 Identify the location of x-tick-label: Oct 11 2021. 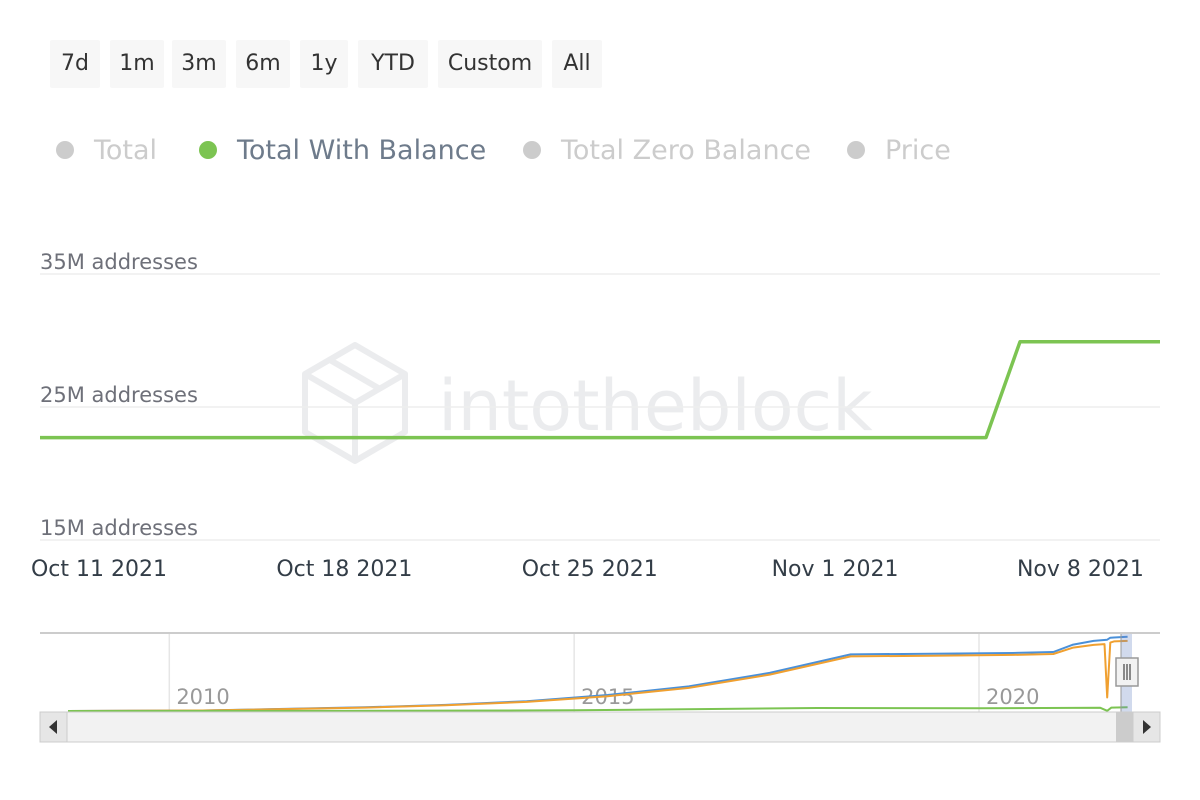
(99, 569).